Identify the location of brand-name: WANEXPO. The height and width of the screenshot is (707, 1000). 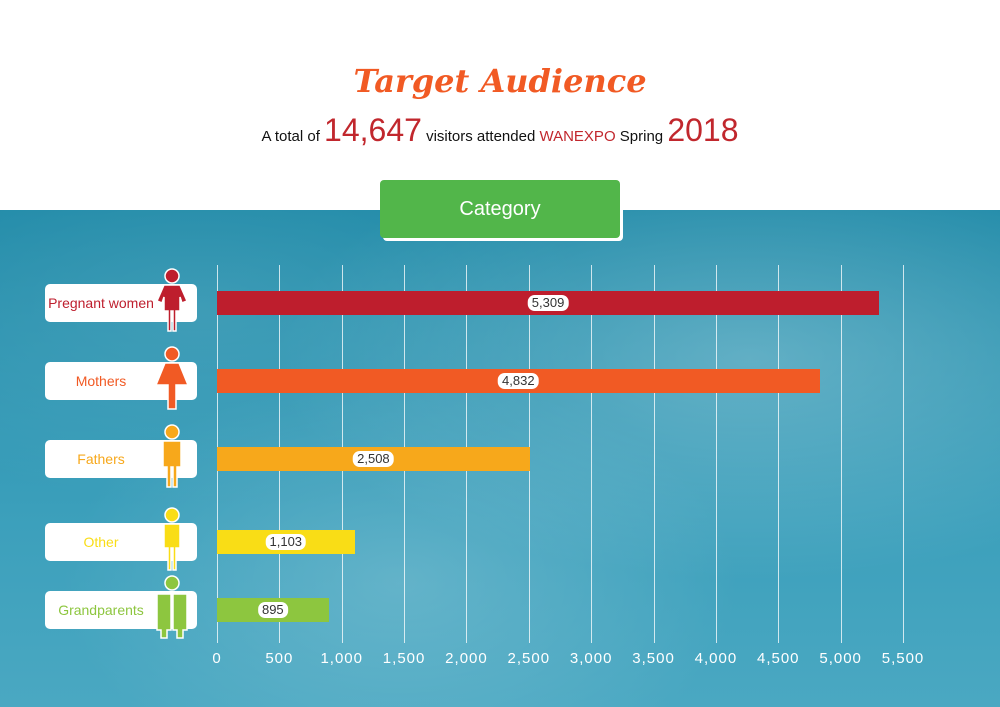
(577, 136).